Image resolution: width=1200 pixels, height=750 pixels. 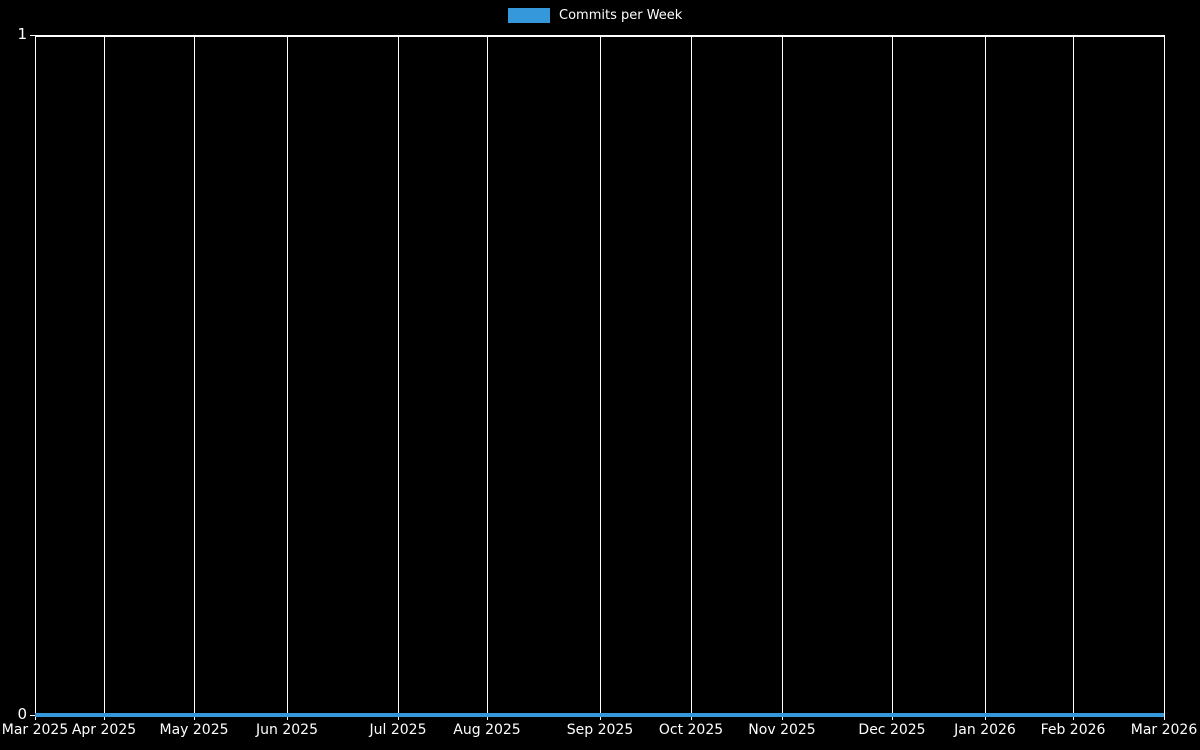 I want to click on legend-label-commits-per-week: Commits per Week, so click(x=621, y=15).